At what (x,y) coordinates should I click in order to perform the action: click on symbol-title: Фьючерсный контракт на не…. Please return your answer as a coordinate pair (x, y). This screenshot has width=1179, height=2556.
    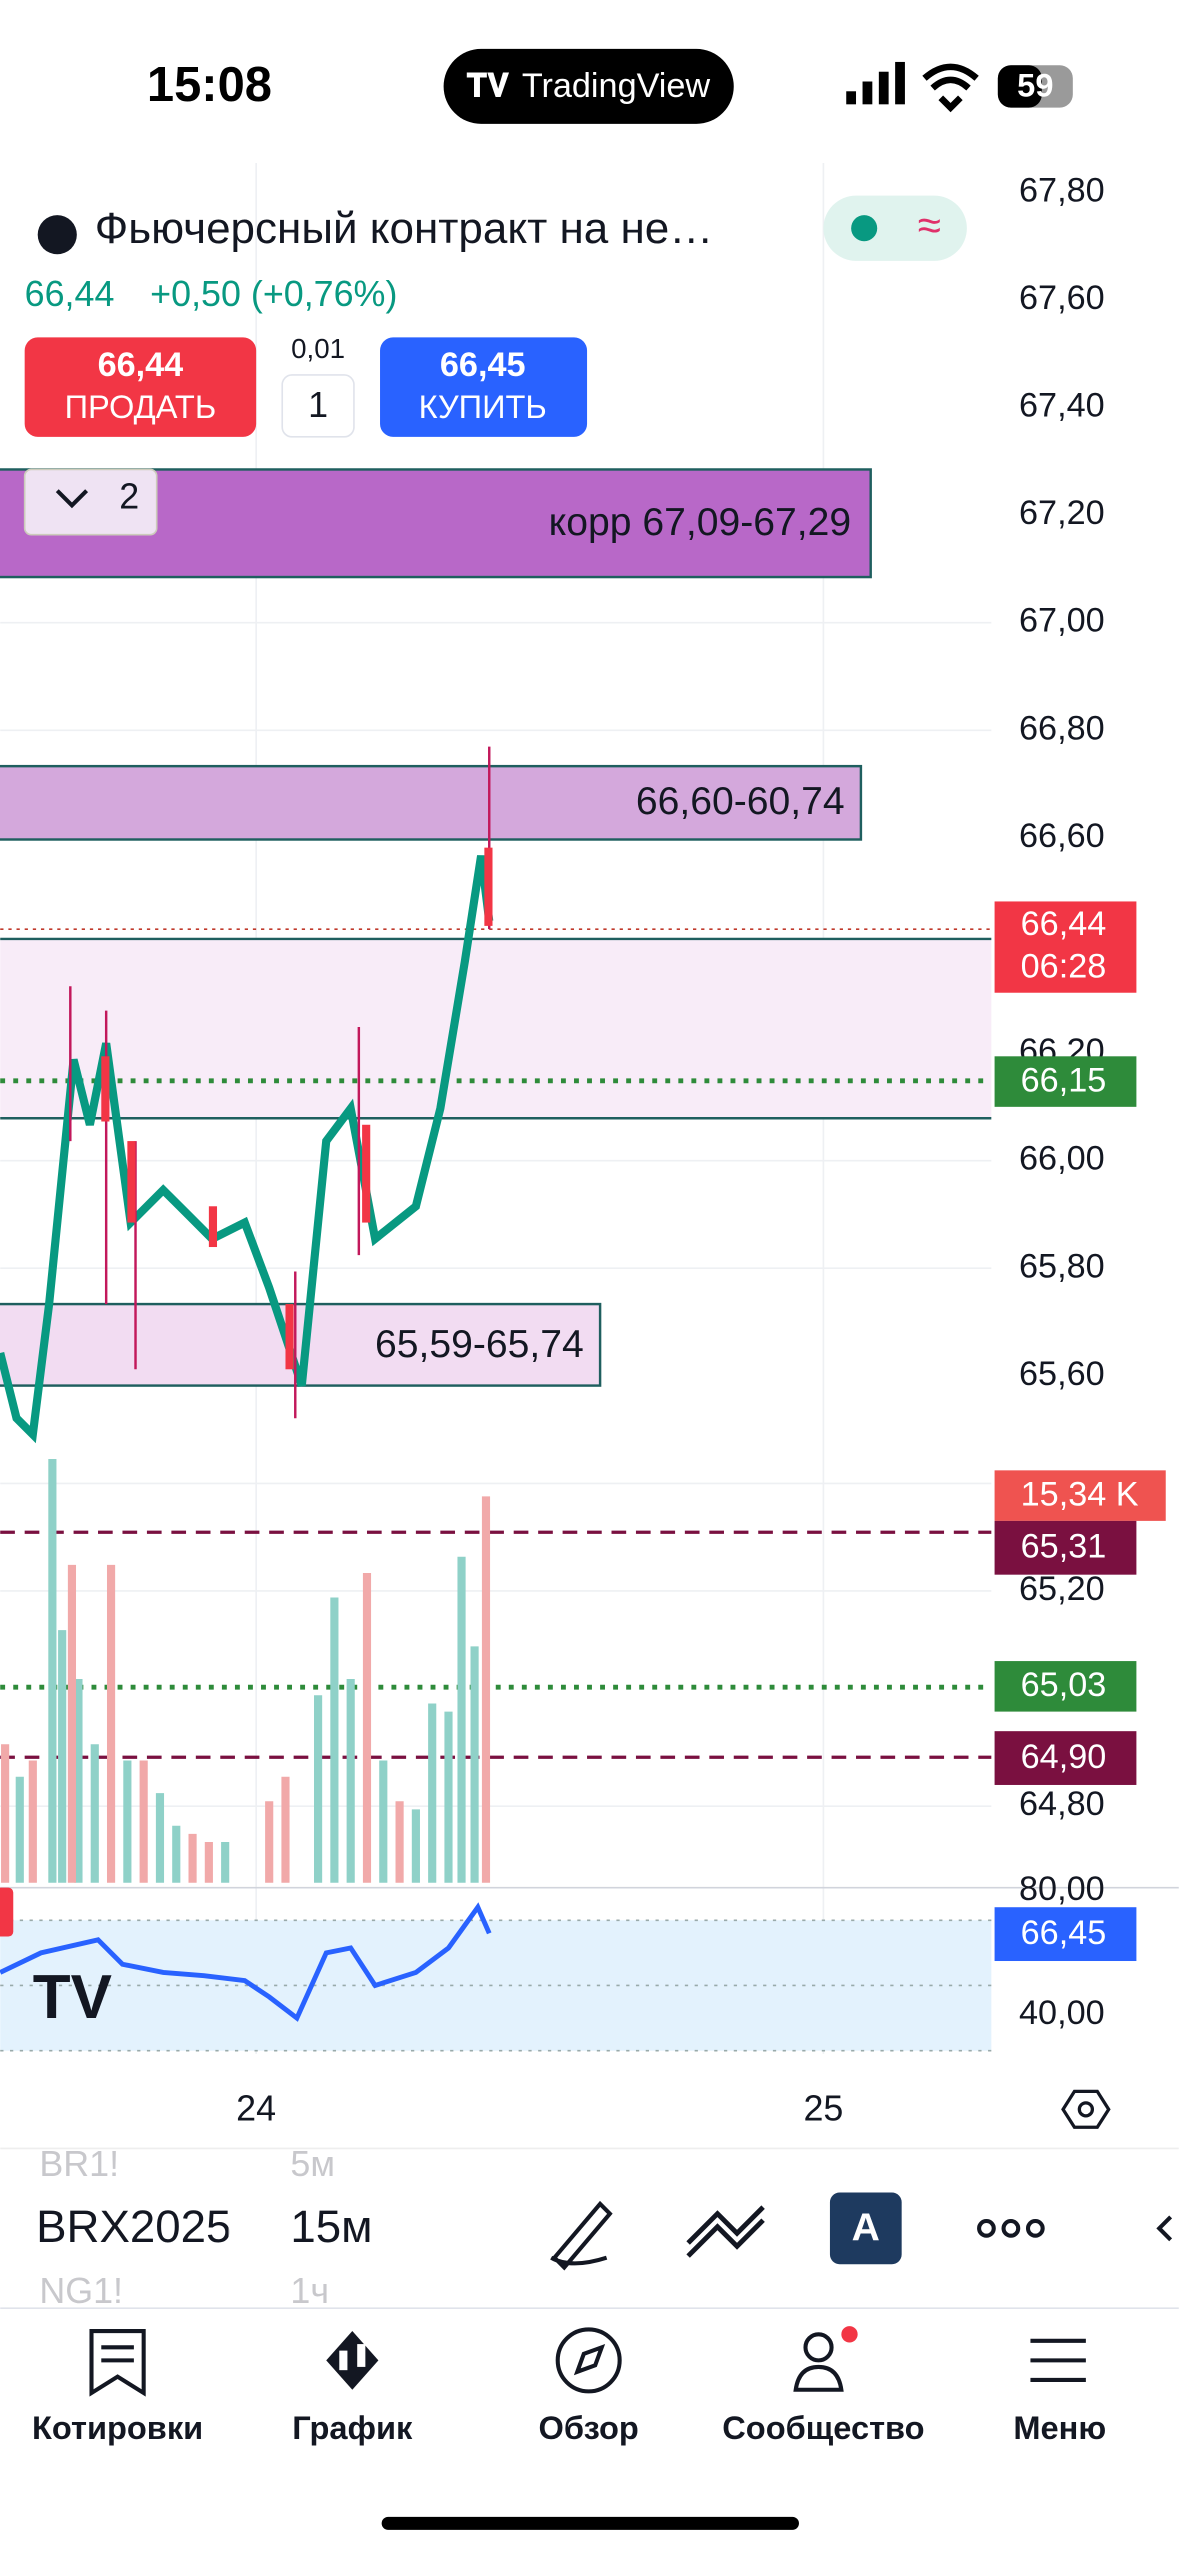
    Looking at the image, I should click on (404, 228).